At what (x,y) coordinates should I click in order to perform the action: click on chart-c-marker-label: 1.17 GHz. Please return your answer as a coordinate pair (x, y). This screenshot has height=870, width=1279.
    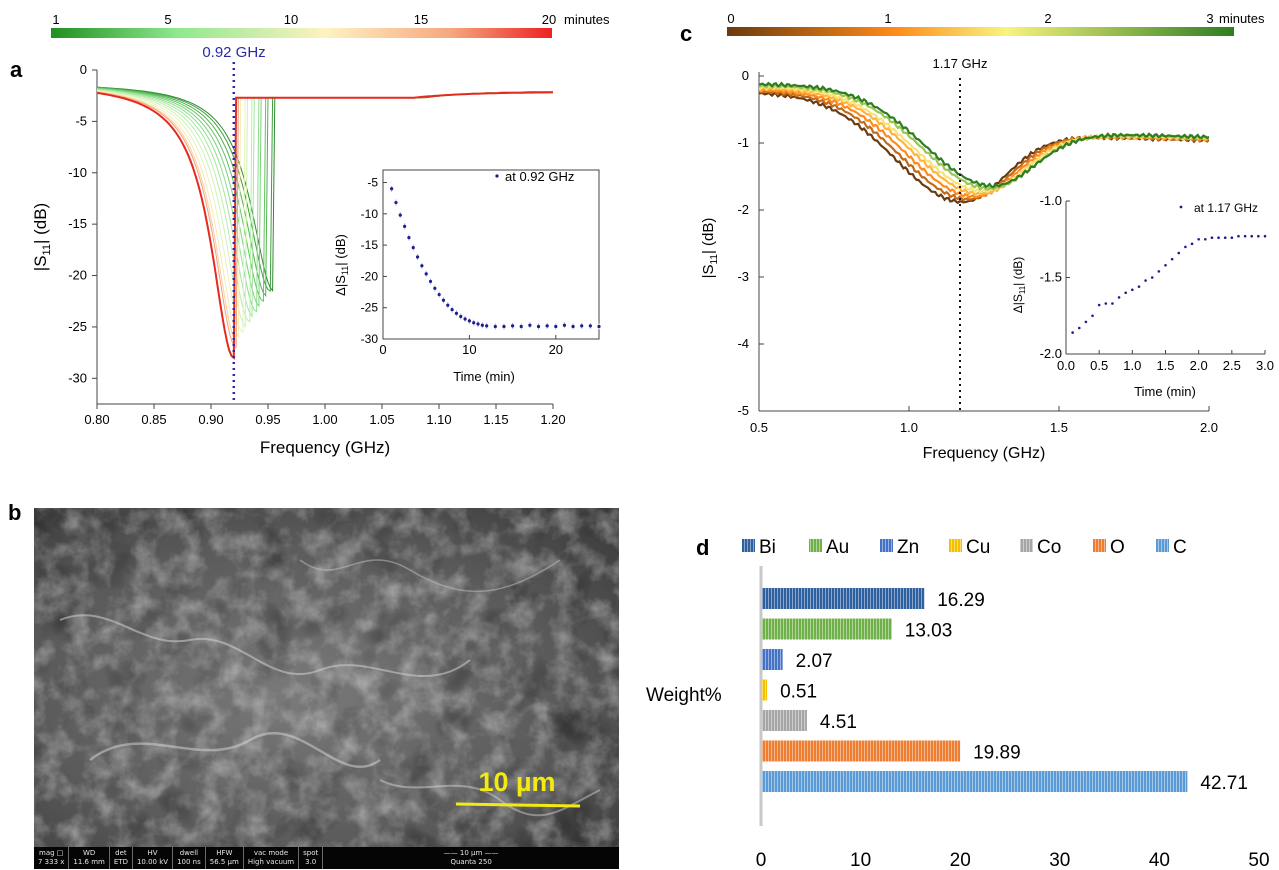
    Looking at the image, I should click on (960, 63).